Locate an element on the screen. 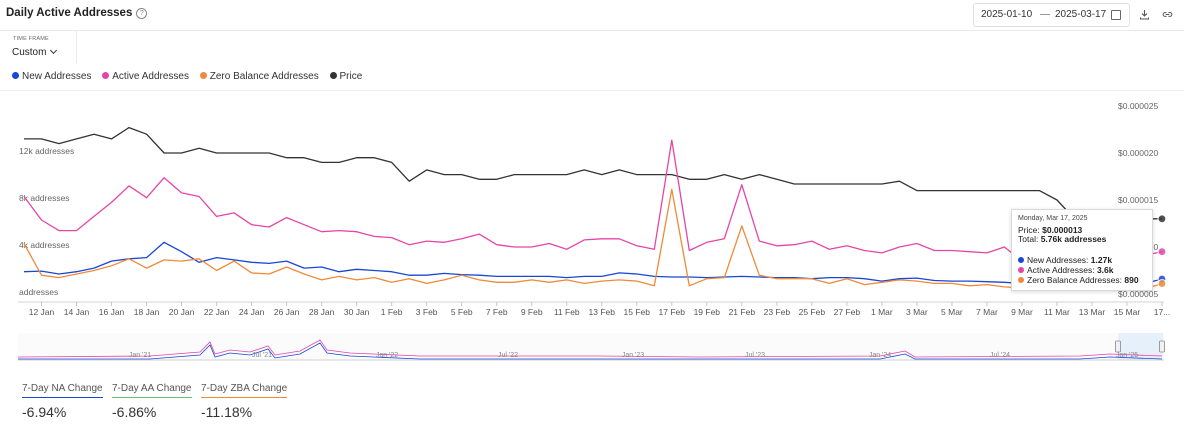 This screenshot has width=1184, height=427. tooltip-total-value: 5.76k addresses is located at coordinates (1073, 239).